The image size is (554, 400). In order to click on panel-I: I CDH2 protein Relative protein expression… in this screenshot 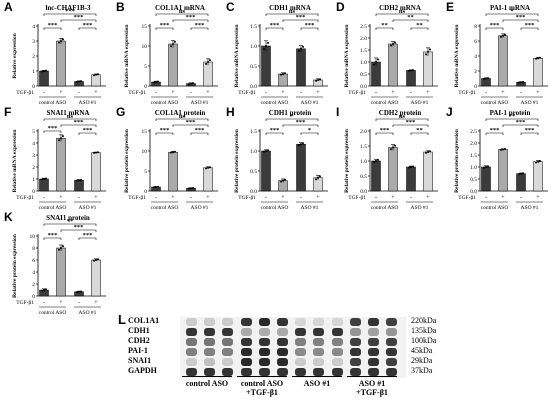, I will do `click(387, 158)`.